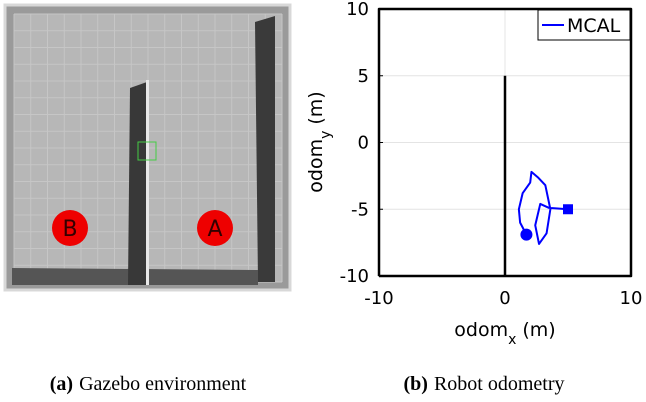 The image size is (646, 402). Describe the element at coordinates (363, 143) in the screenshot. I see `y-tick-label: 0` at that location.